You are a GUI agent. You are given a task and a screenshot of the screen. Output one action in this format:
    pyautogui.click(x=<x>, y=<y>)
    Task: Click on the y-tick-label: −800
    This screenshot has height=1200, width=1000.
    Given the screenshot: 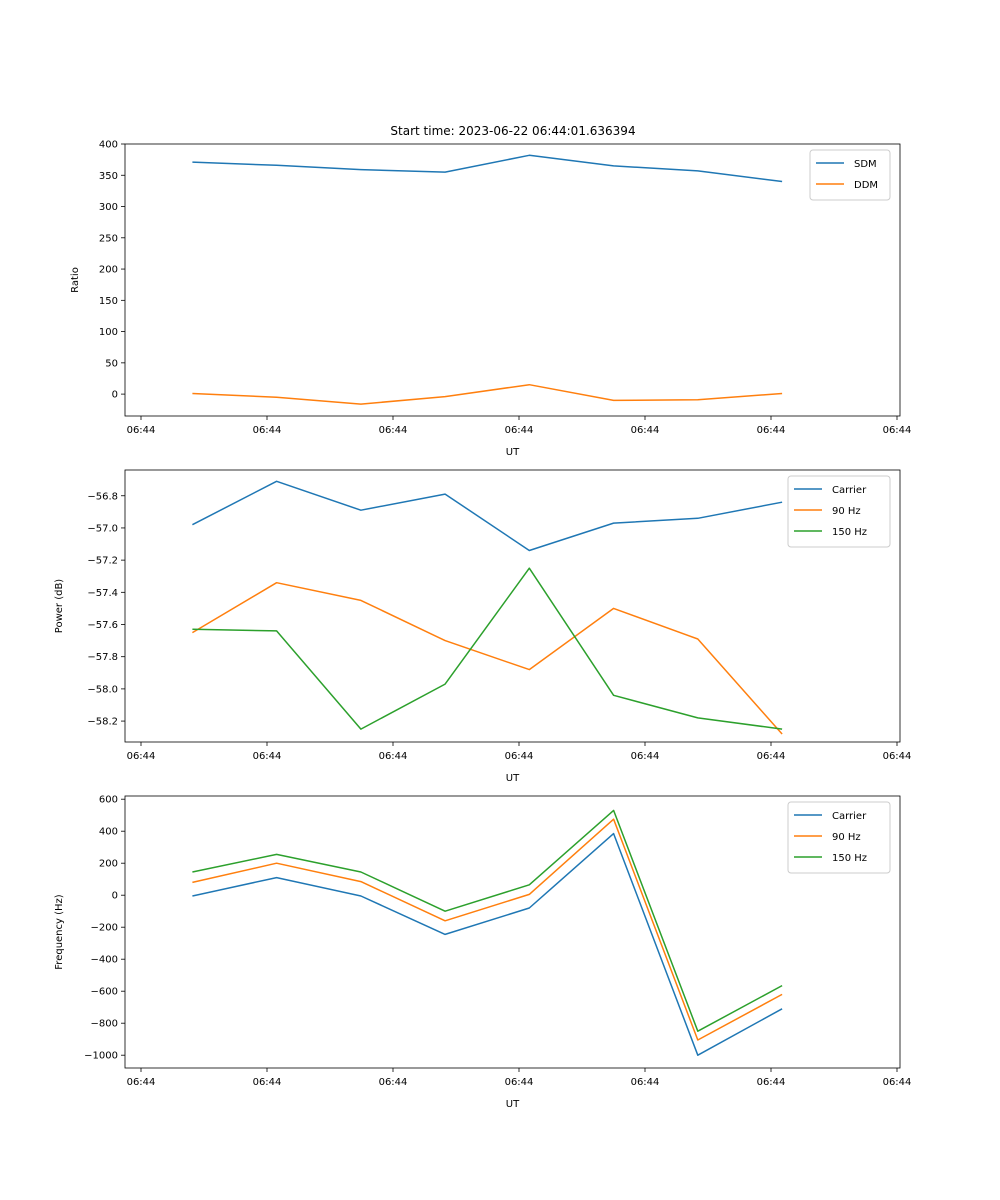 What is the action you would take?
    pyautogui.click(x=104, y=1024)
    